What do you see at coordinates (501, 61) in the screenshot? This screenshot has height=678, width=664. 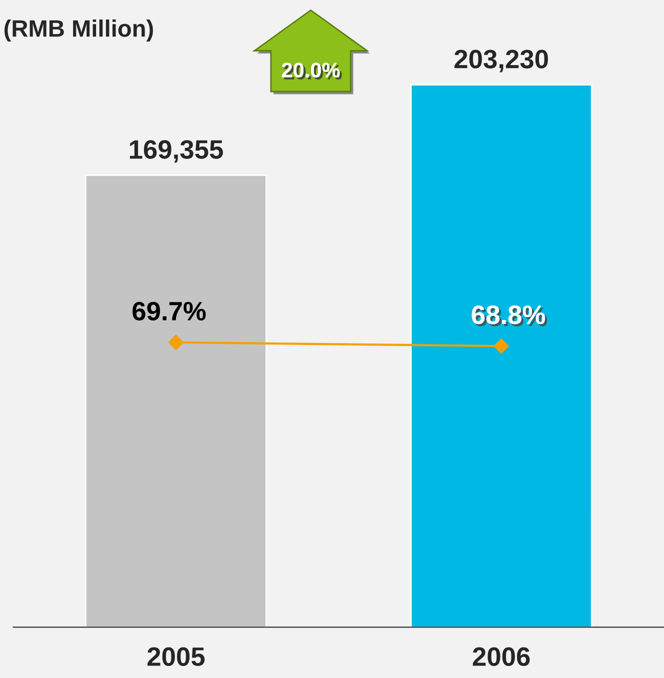 I see `data-label: 203,230` at bounding box center [501, 61].